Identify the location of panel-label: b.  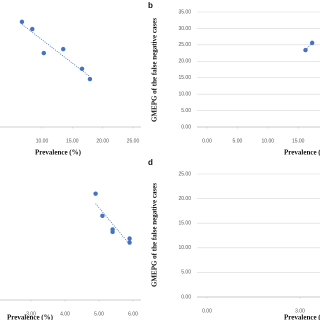
(150, 5).